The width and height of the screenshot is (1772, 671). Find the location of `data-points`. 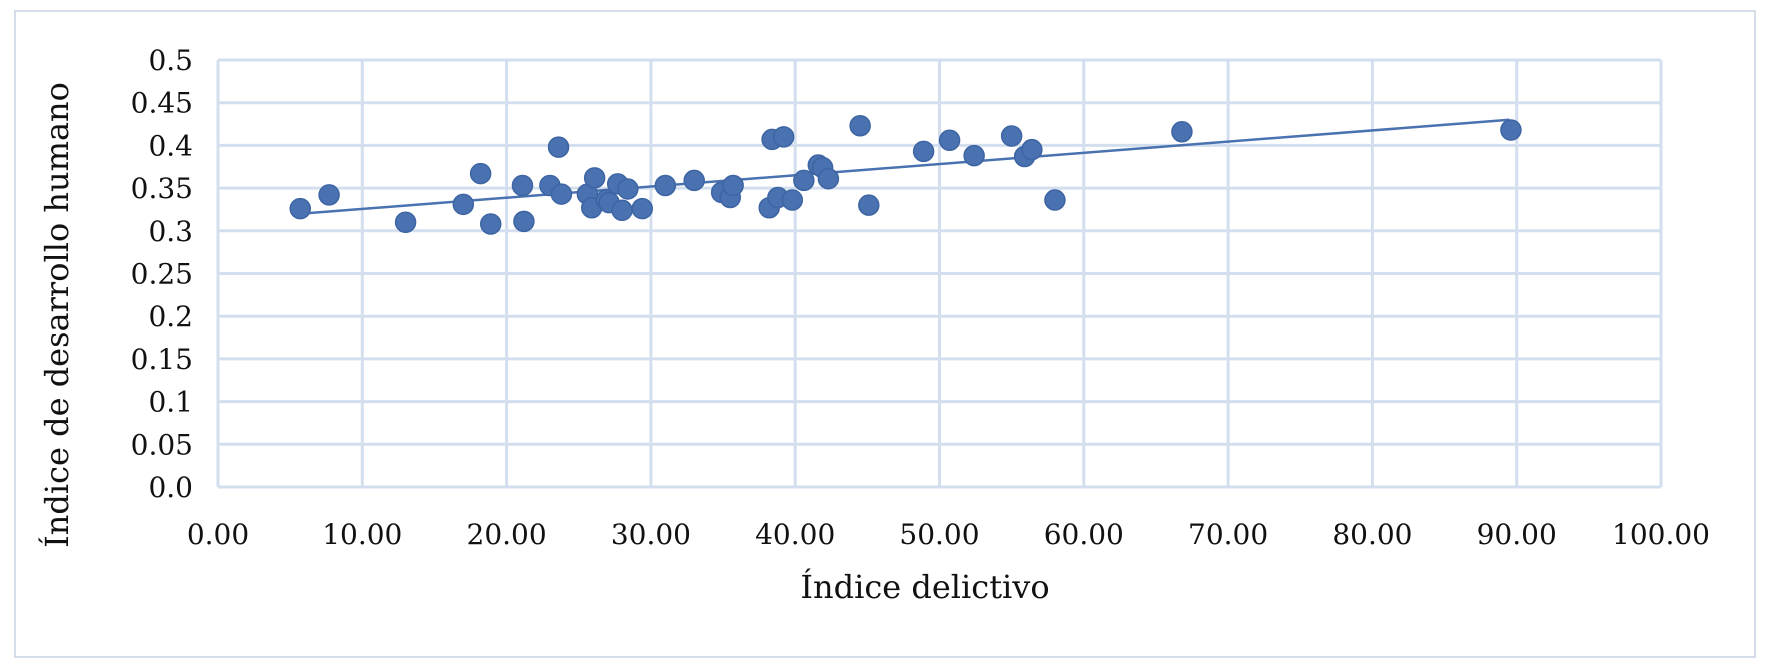

data-points is located at coordinates (905, 175).